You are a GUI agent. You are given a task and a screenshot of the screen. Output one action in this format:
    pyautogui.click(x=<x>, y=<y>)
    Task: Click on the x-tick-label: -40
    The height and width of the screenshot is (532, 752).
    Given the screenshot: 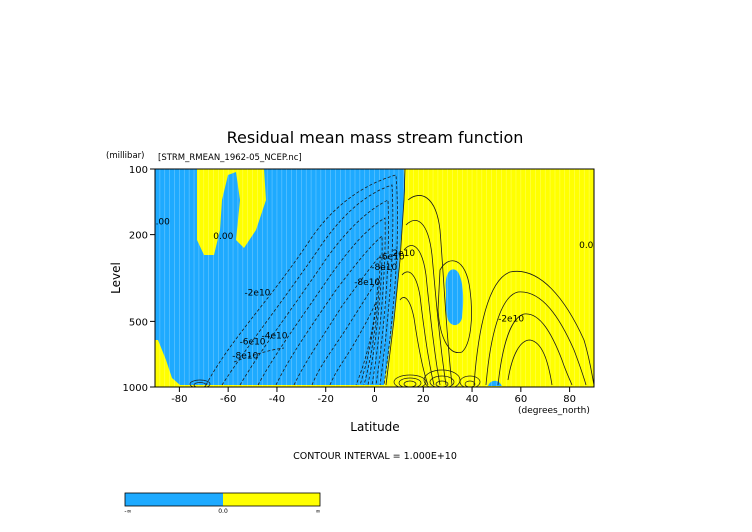 What is the action you would take?
    pyautogui.click(x=277, y=399)
    